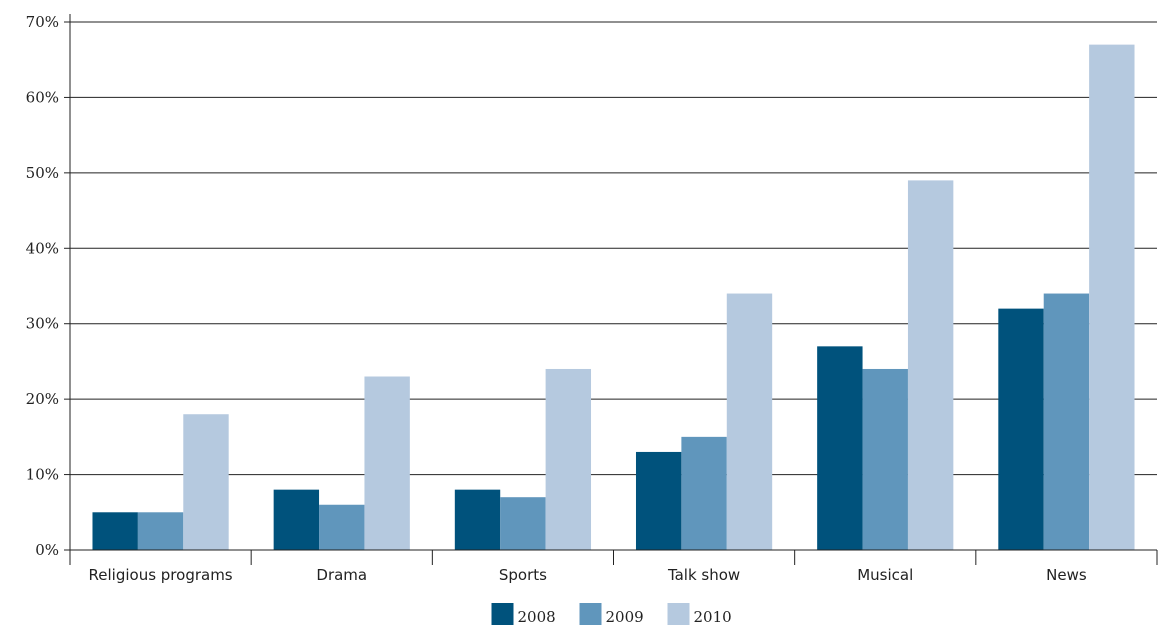  What do you see at coordinates (42, 324) in the screenshot?
I see `y-tick-label: 30%` at bounding box center [42, 324].